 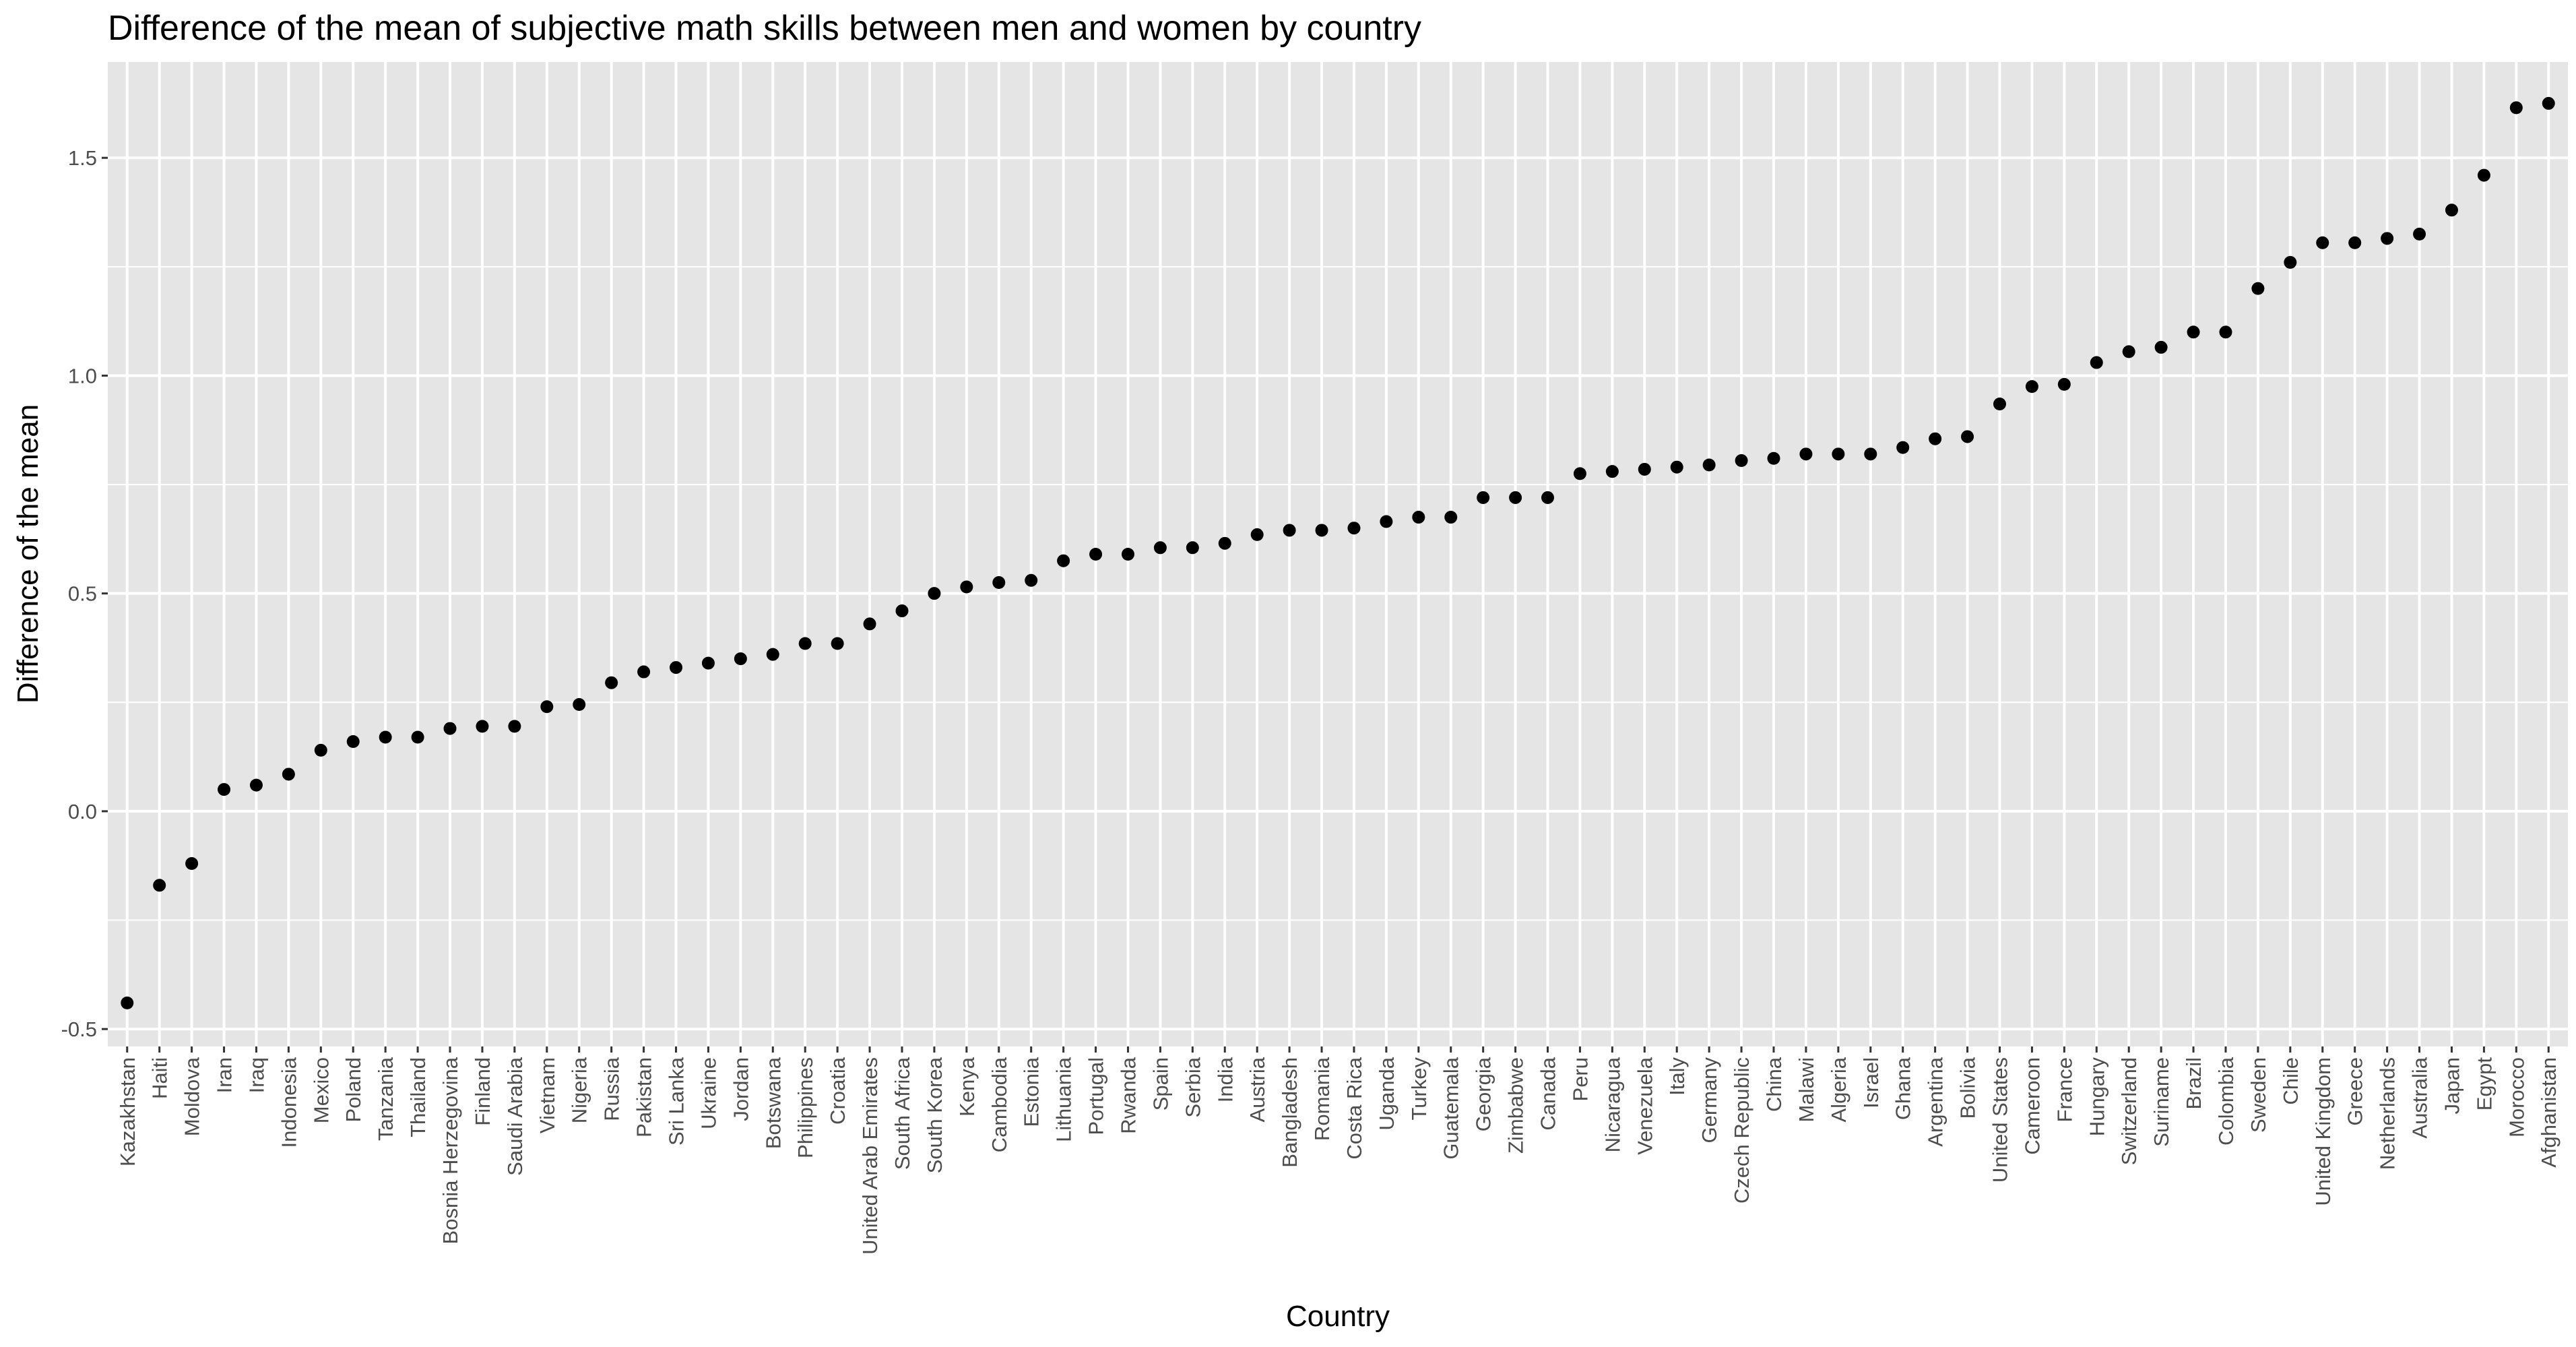 What do you see at coordinates (1807, 1089) in the screenshot?
I see `x-tick-label: Malawi` at bounding box center [1807, 1089].